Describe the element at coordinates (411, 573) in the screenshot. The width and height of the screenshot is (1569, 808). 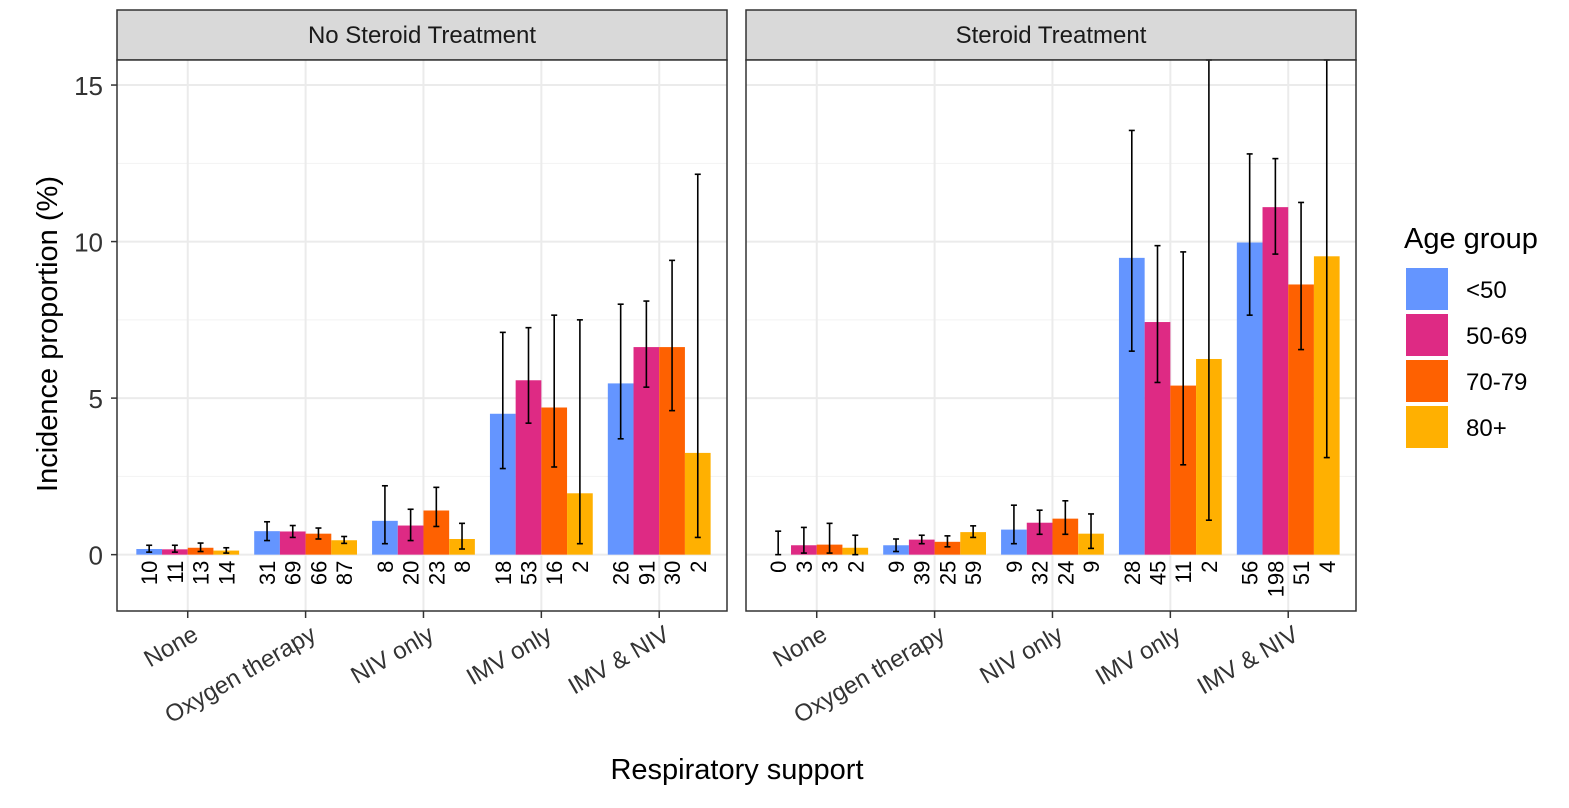
I see `count-label: 20` at that location.